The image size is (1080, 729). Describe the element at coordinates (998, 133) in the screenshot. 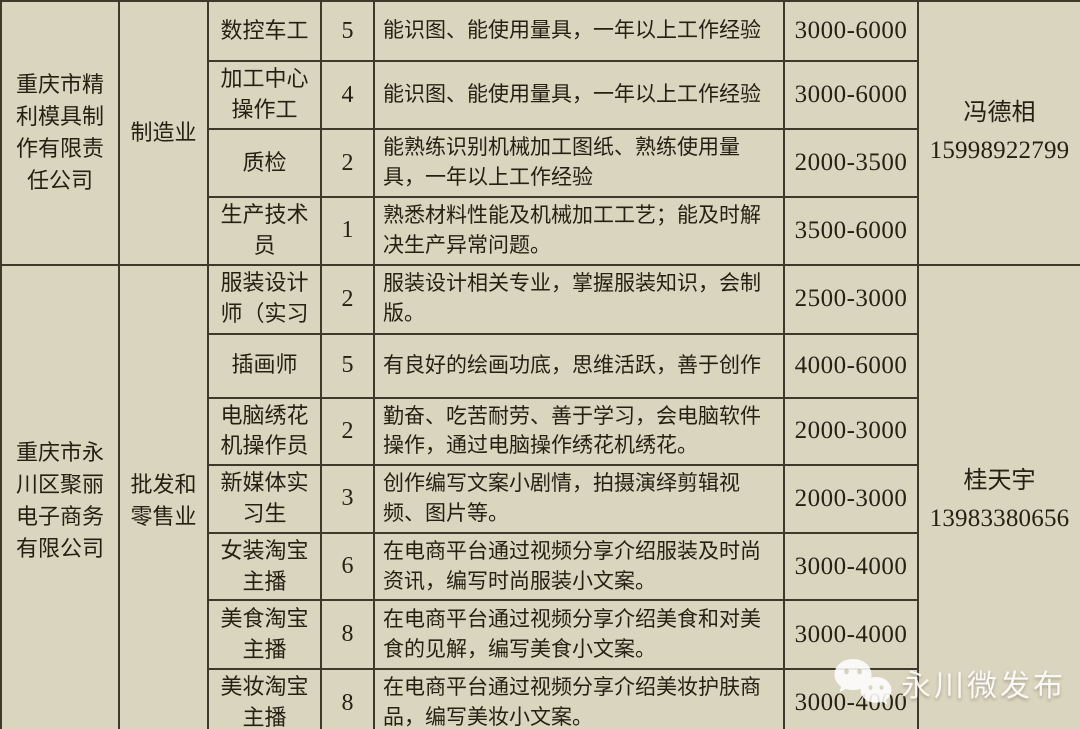

I see `contact-cell: 冯德相 15998922799` at that location.